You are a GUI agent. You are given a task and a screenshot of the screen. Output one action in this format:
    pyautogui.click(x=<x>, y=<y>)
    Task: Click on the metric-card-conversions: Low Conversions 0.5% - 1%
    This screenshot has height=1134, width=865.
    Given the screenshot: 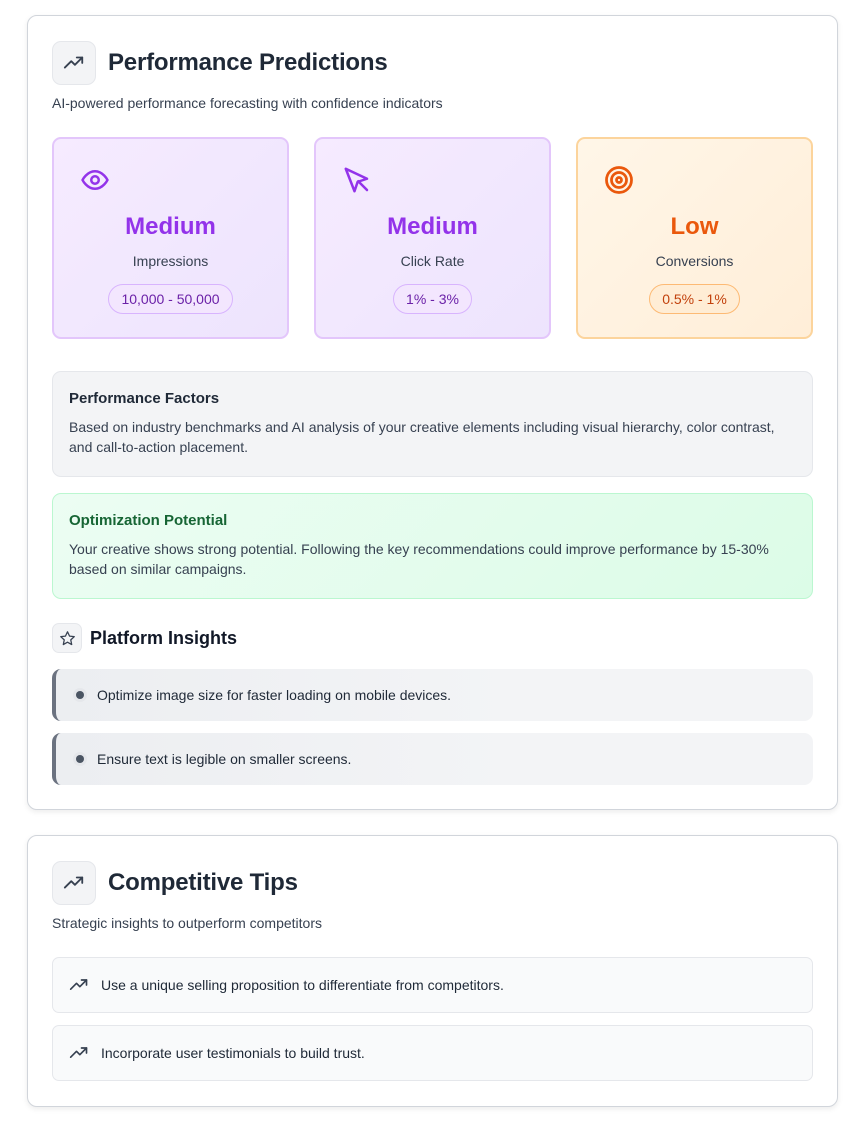 What is the action you would take?
    pyautogui.click(x=694, y=238)
    